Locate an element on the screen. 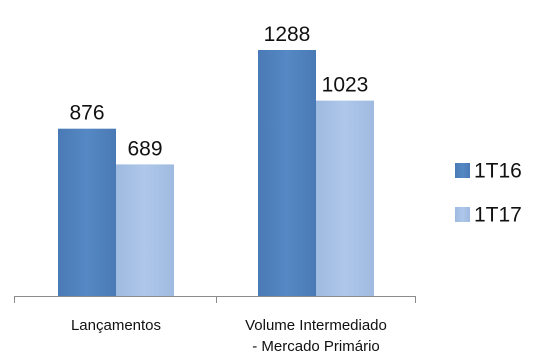  value-label-1t17-2: 1023 is located at coordinates (345, 85).